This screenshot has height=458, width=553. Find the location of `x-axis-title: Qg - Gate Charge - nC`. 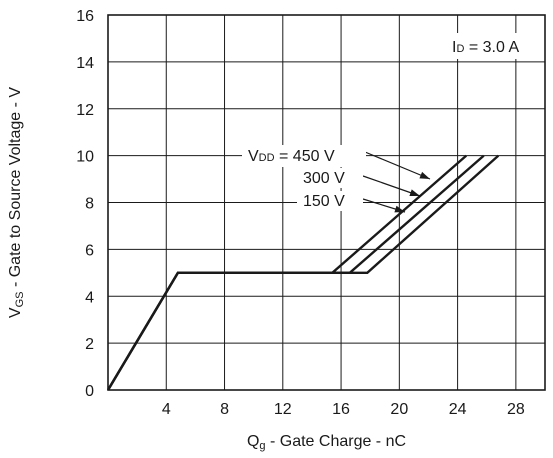

x-axis-title: Qg - Gate Charge - nC is located at coordinates (326, 442).